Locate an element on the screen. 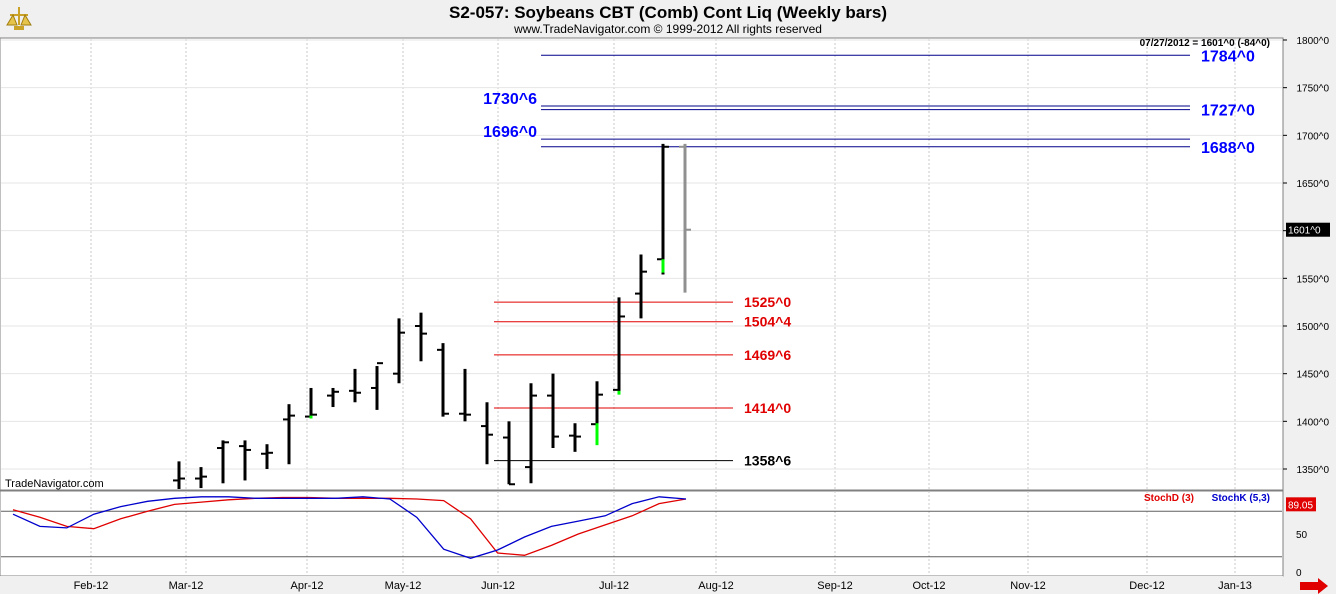 The height and width of the screenshot is (594, 1336). price-tick-label: 1700^0 is located at coordinates (1313, 136).